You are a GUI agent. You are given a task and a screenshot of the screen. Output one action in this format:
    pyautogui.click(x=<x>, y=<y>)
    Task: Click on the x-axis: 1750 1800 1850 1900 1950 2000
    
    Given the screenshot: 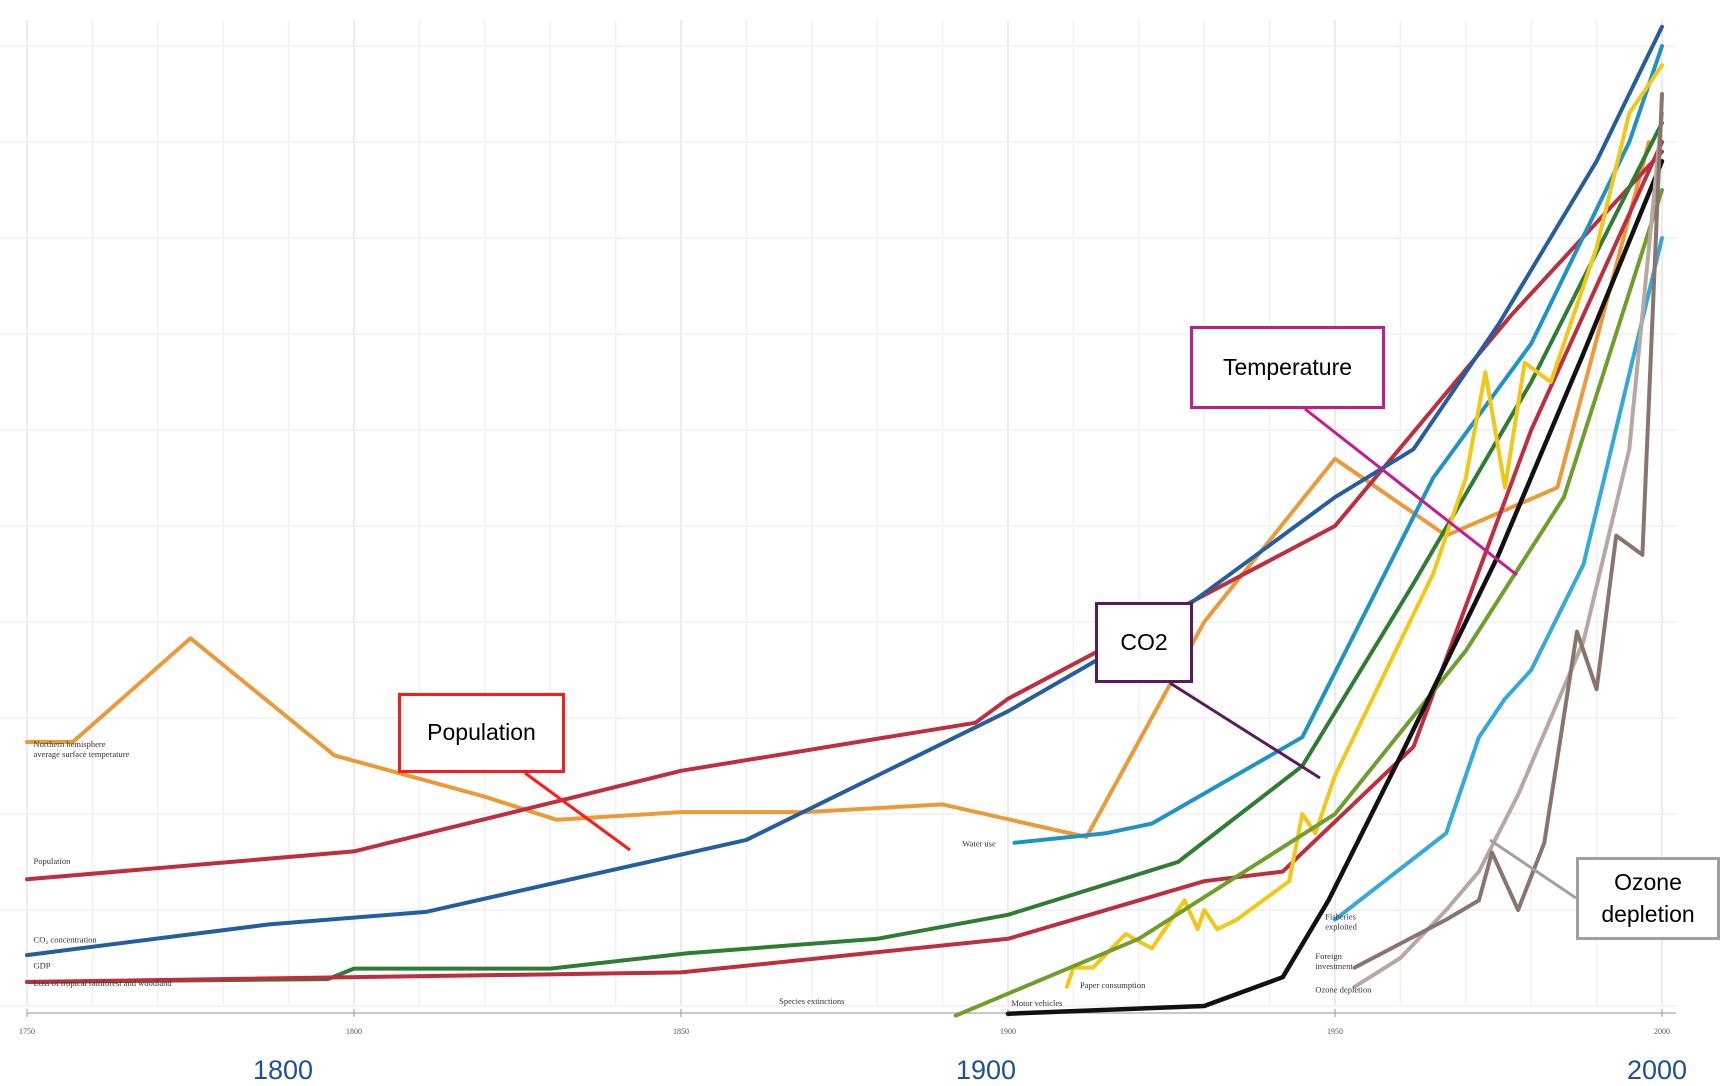 What is the action you would take?
    pyautogui.click(x=847, y=1022)
    